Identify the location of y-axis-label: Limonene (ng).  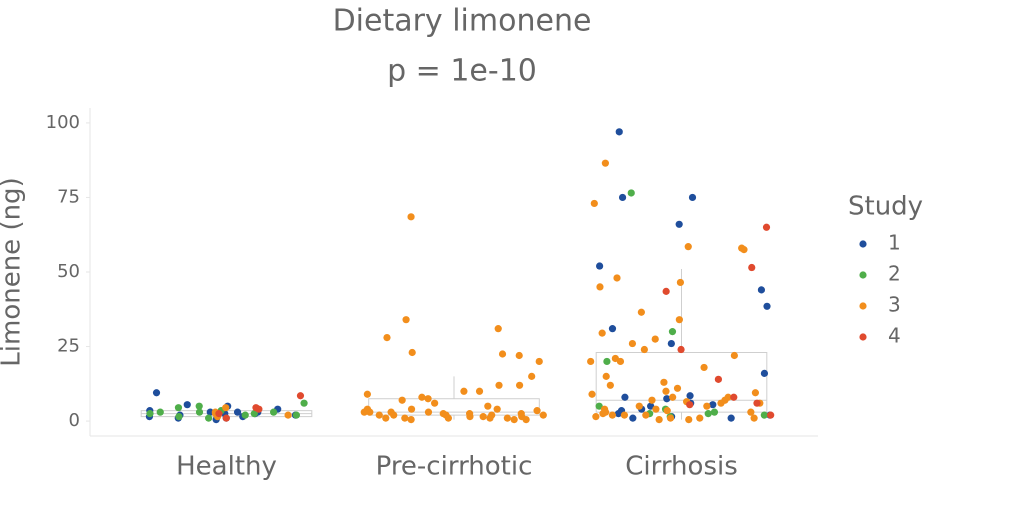
(13, 271).